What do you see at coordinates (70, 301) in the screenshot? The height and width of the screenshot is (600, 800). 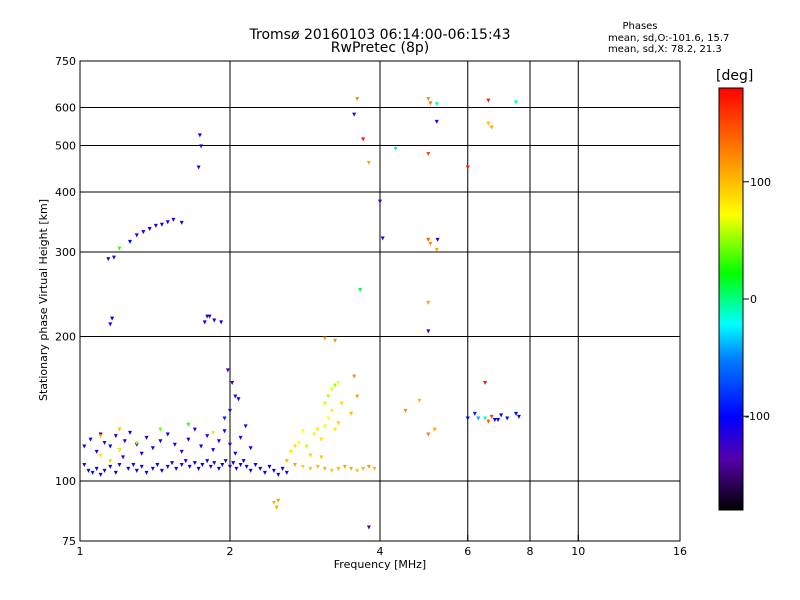 I see `y-tick-labels: 75 100 200 300 400 500 600 750` at bounding box center [70, 301].